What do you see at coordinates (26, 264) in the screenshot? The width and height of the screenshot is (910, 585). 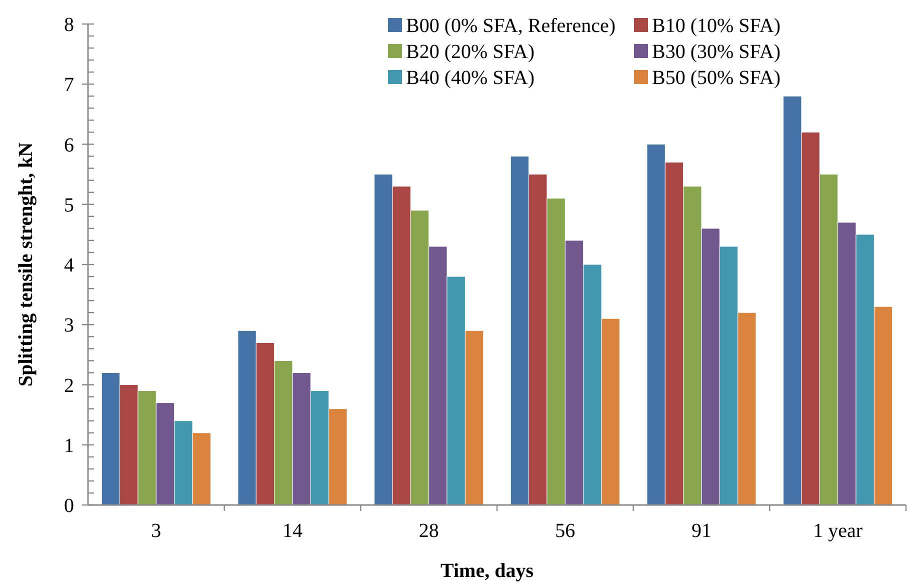 I see `y-axis-title: Splitting tensile strenght, kN` at bounding box center [26, 264].